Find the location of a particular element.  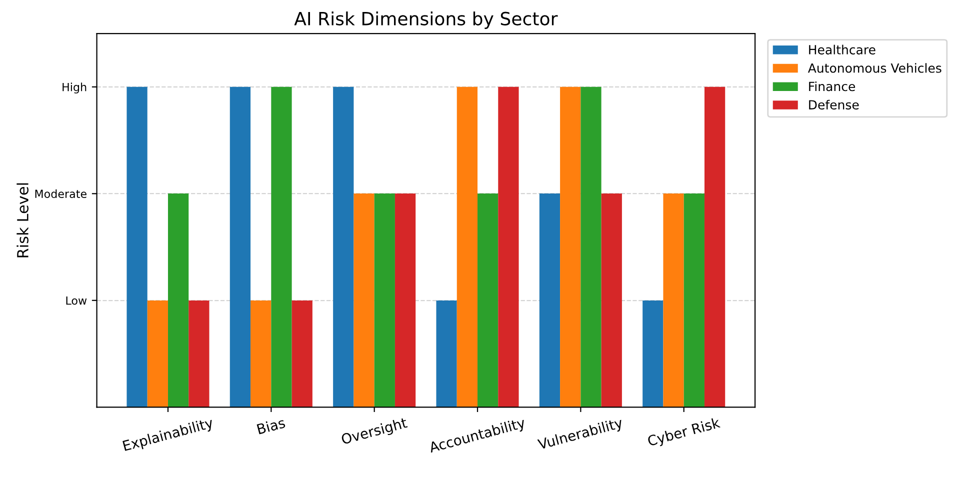

legend-label: Defense is located at coordinates (834, 105).